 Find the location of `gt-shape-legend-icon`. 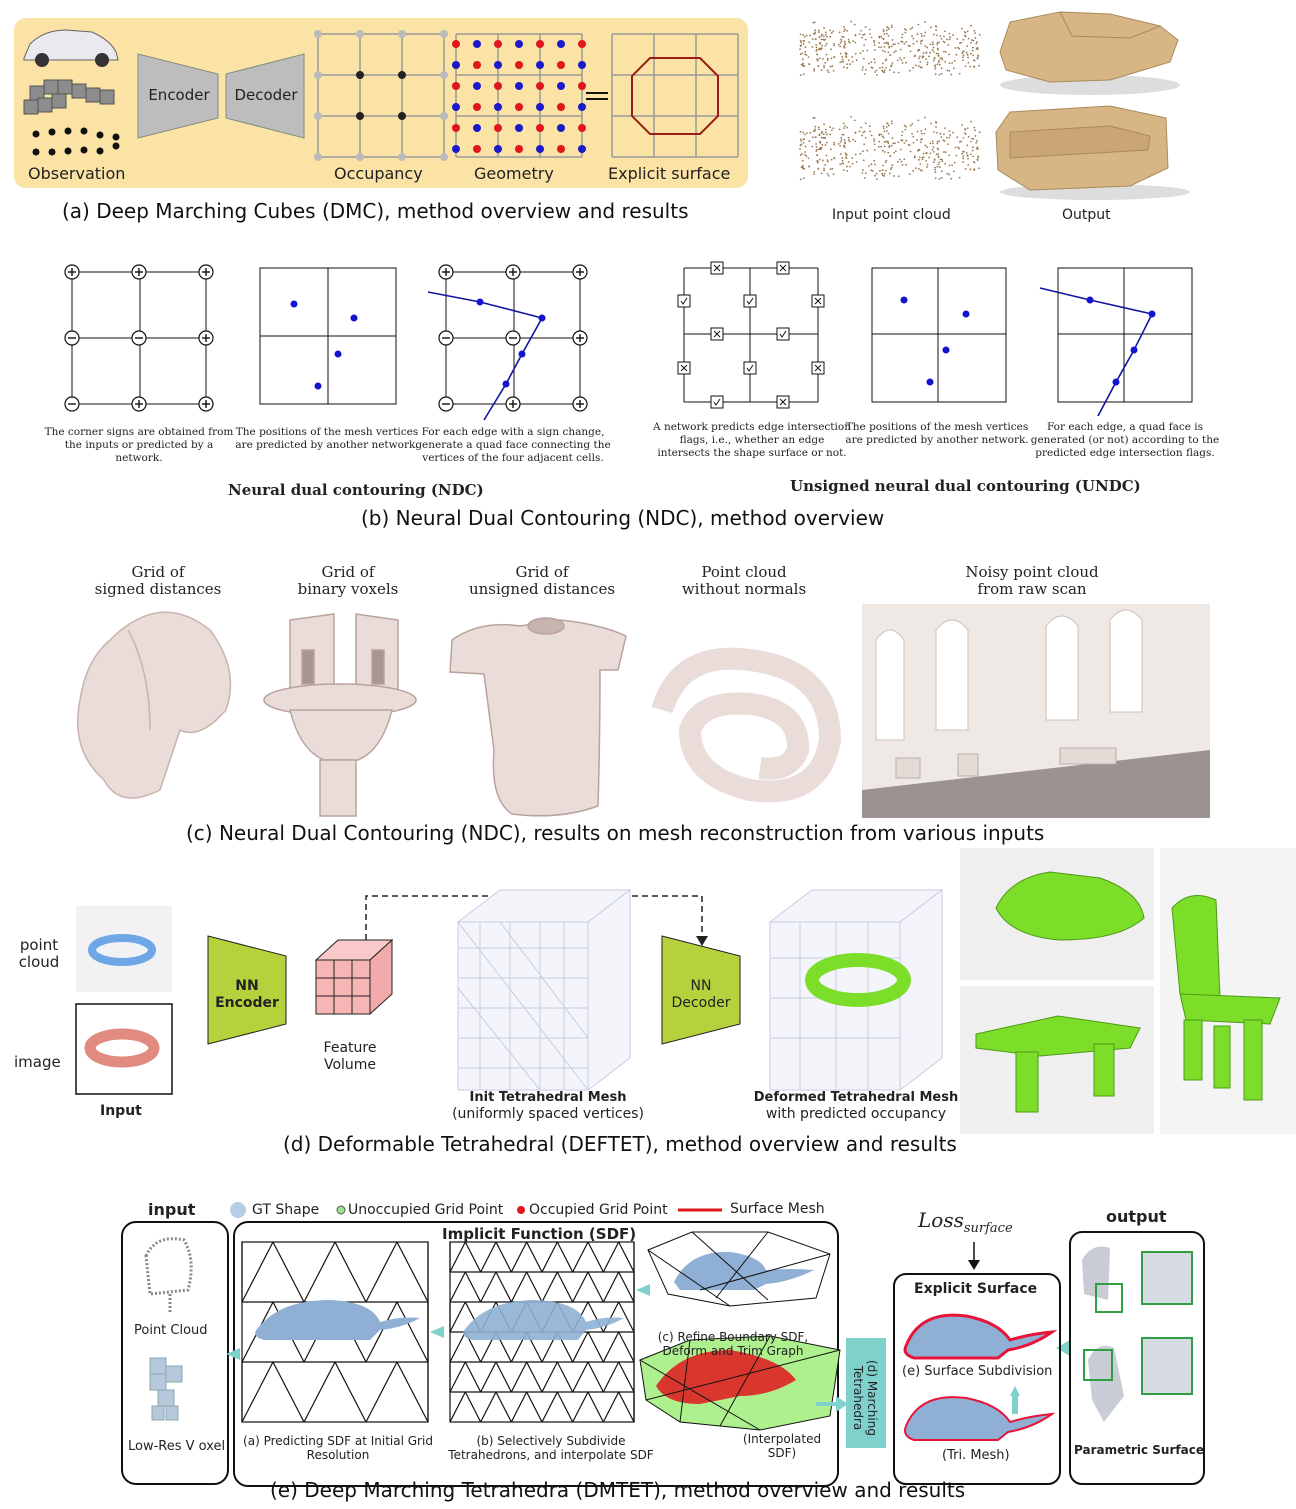

gt-shape-legend-icon is located at coordinates (238, 1210).